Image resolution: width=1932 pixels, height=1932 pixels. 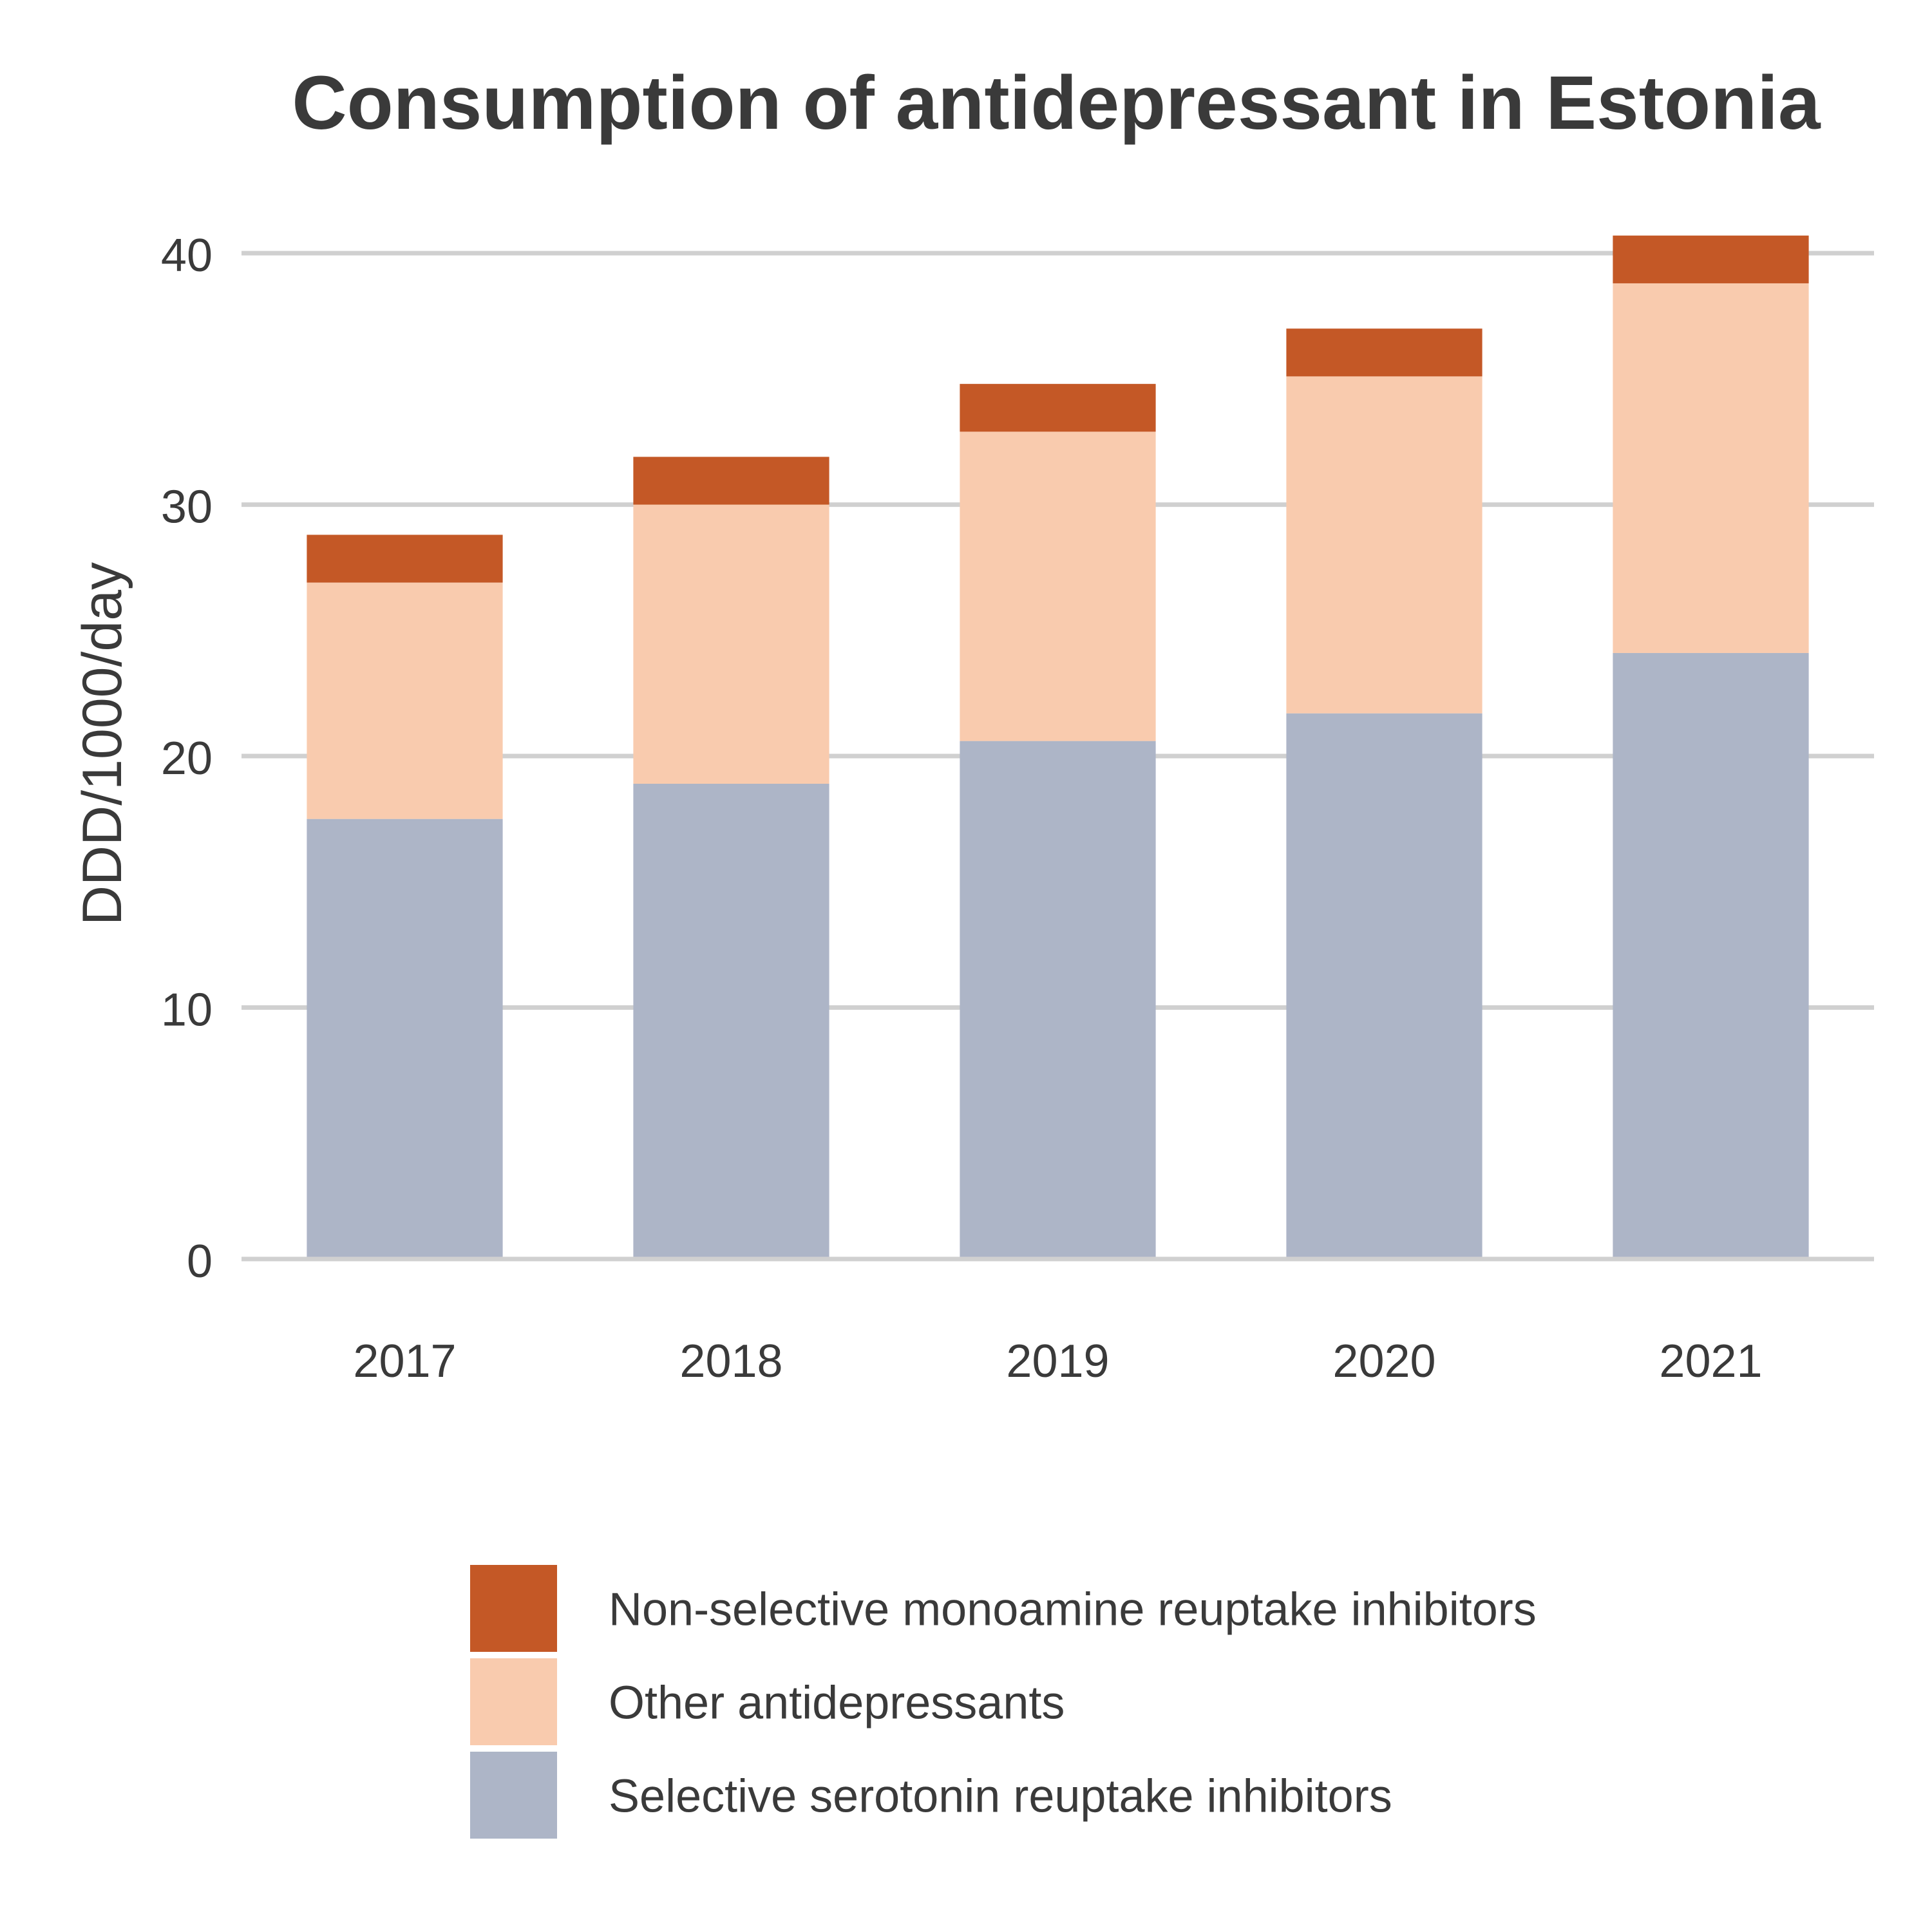 I want to click on x-tick-labels: 2017 2018 2019 2020 2021, so click(x=1058, y=1362).